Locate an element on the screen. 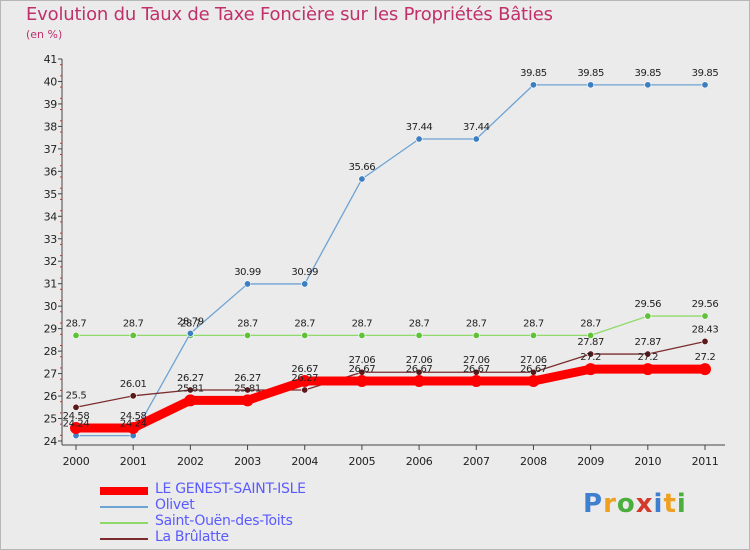 The height and width of the screenshot is (550, 750). y-tick-label: 28 is located at coordinates (51, 351).